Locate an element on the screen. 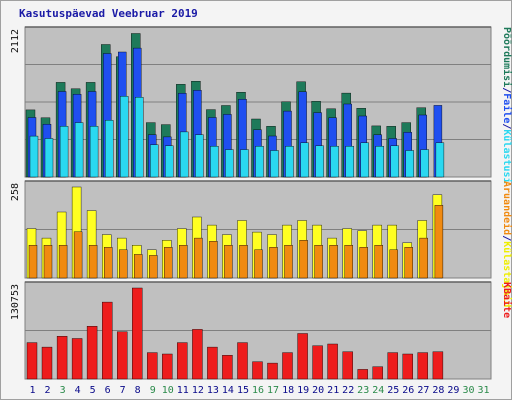 The height and width of the screenshot is (401, 512). bar-külastusi-day-16 is located at coordinates (259, 161).